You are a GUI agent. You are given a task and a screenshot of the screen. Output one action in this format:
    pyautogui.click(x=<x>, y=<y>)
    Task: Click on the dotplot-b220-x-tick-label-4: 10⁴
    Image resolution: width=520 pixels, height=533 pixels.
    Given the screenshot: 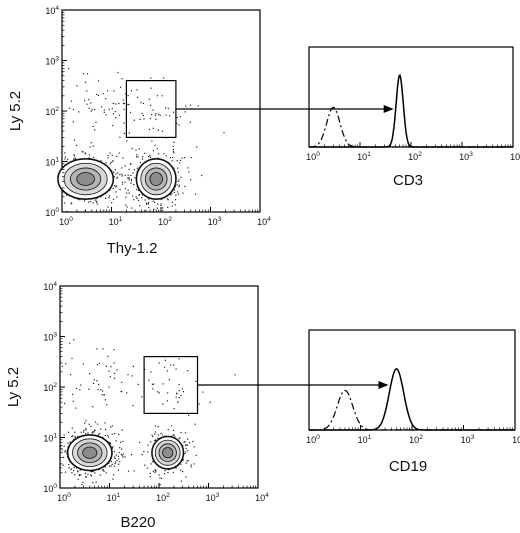 What is the action you would take?
    pyautogui.click(x=262, y=497)
    